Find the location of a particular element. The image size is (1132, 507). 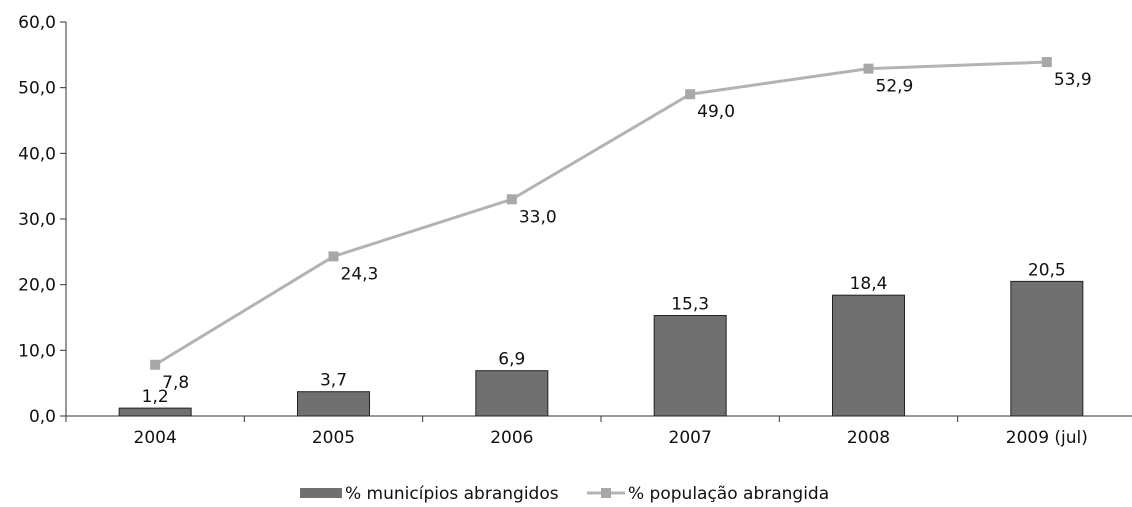

y-tick-label: 30,0 is located at coordinates (37, 220).